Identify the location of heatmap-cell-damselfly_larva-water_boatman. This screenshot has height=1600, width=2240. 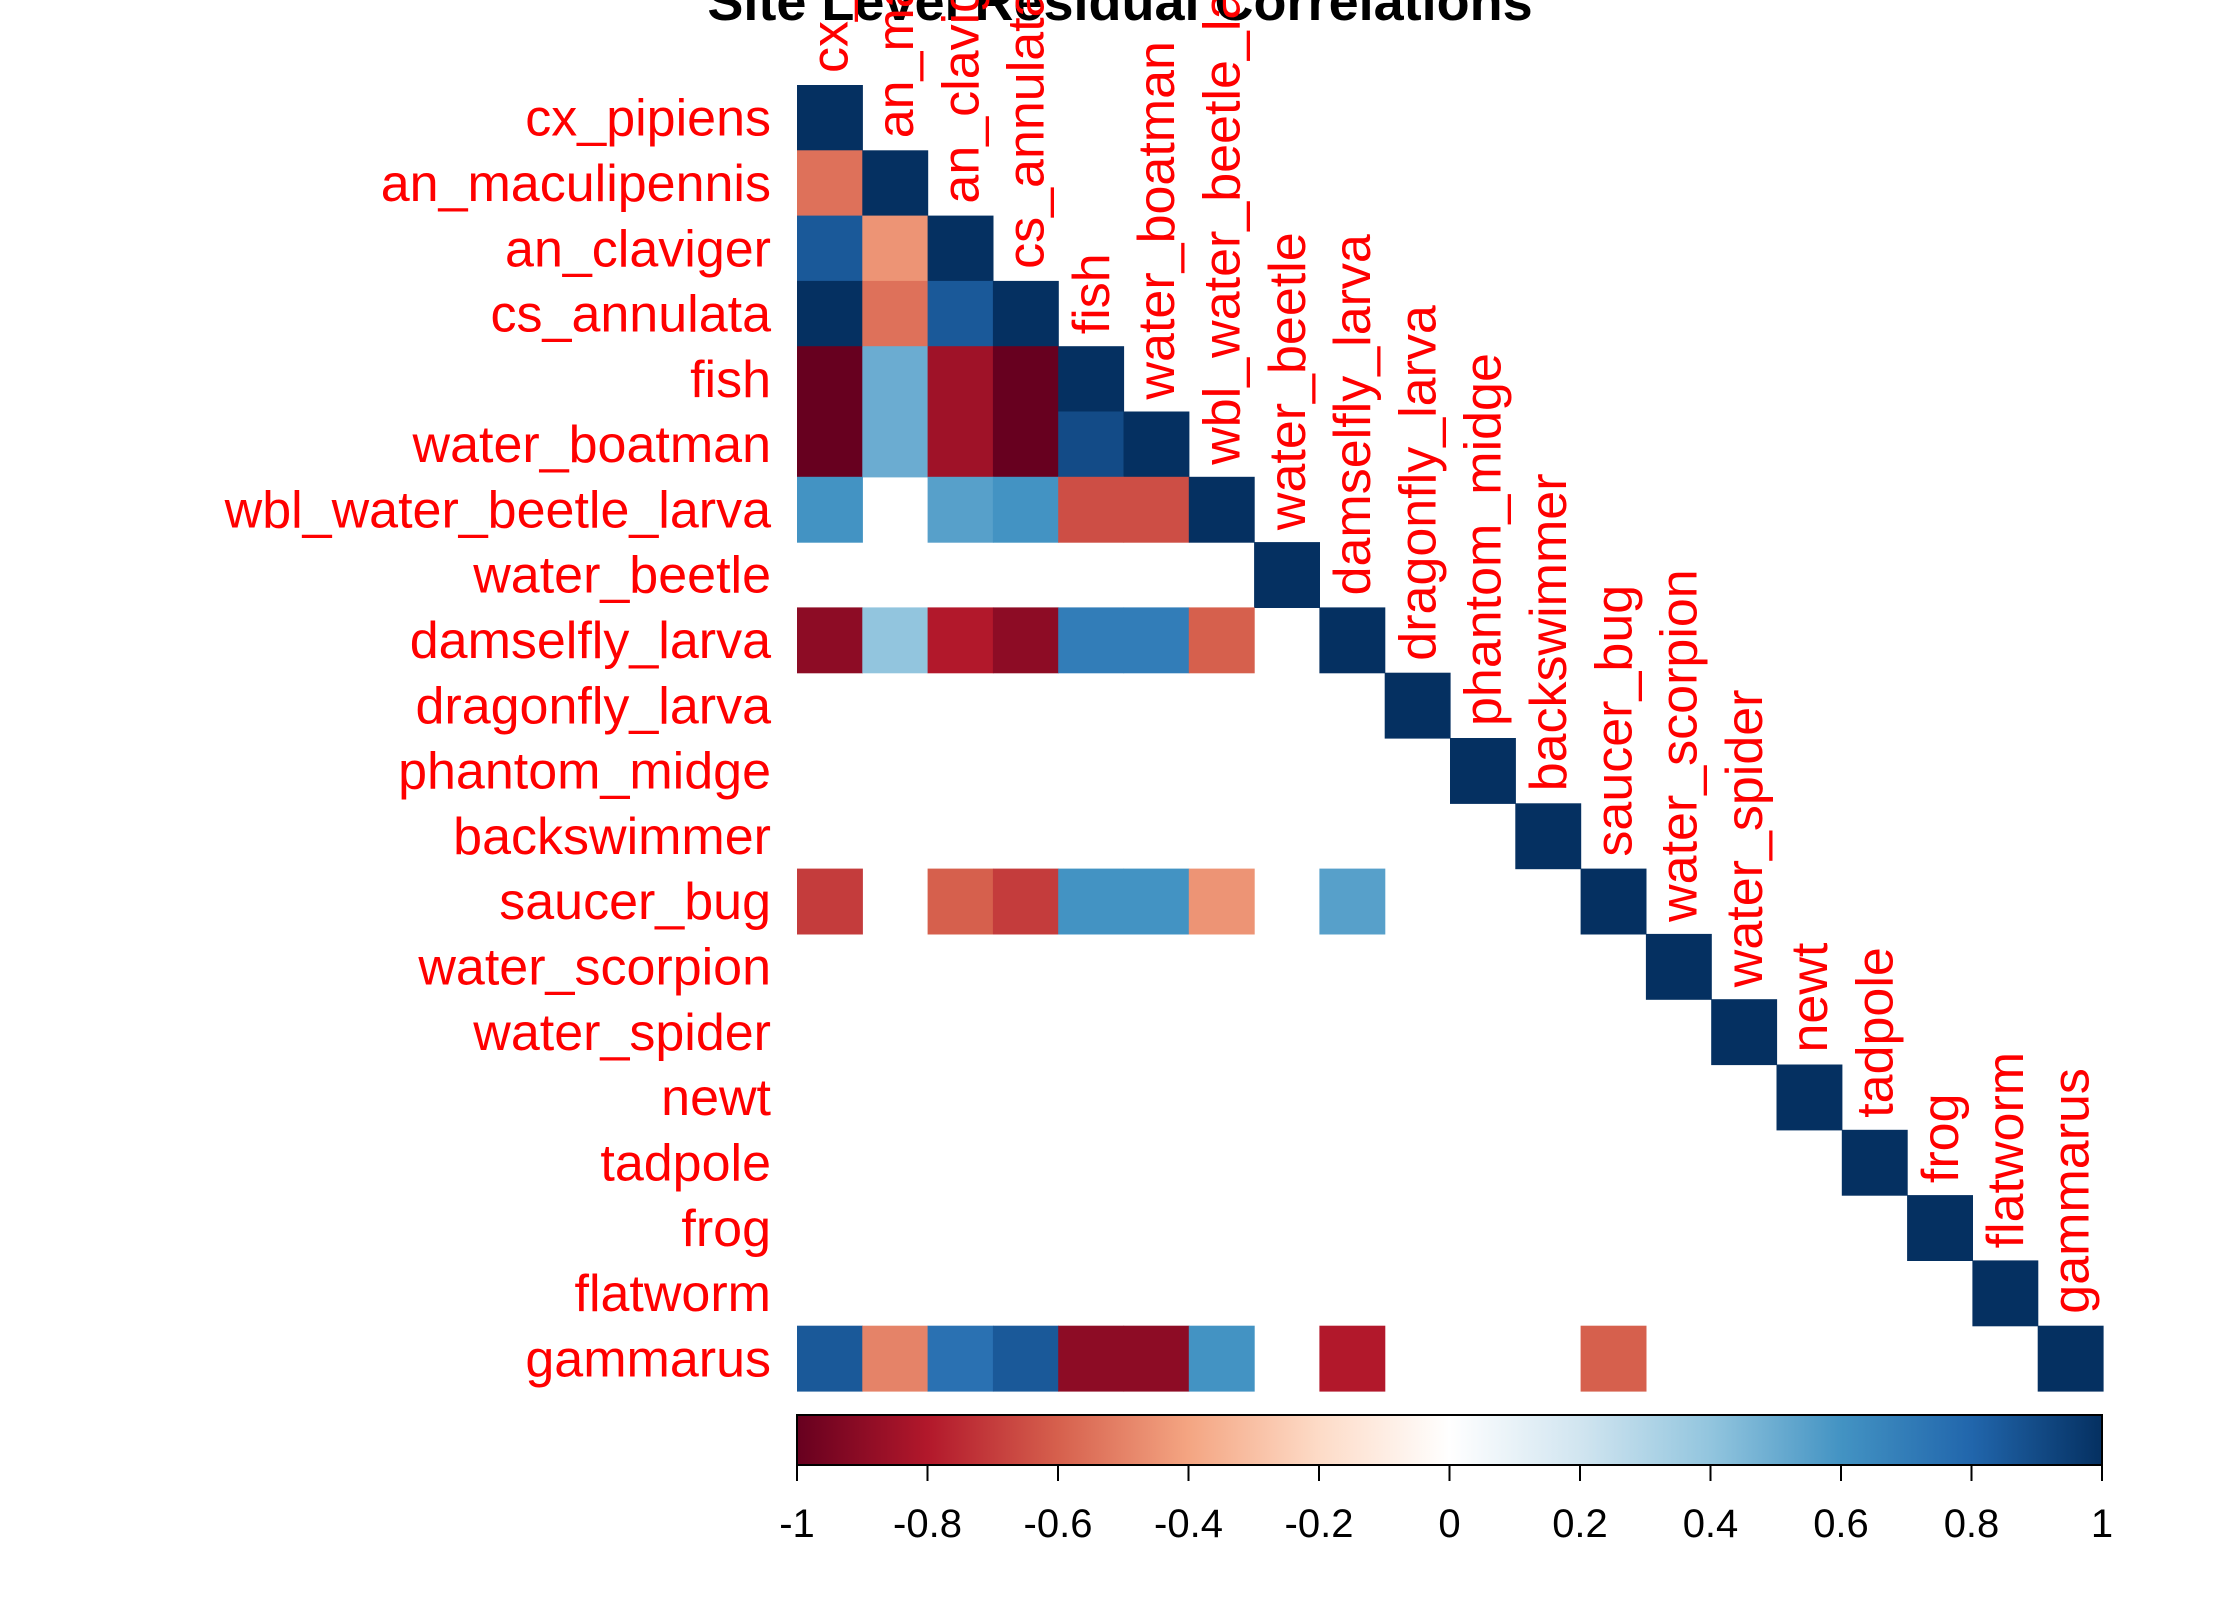
(1156, 640).